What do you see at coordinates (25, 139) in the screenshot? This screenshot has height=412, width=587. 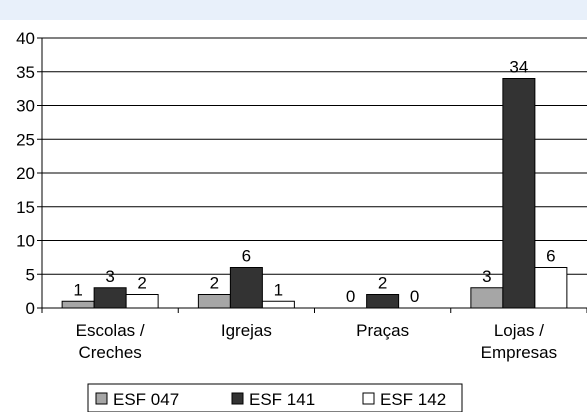 I see `y-tick-label: 25` at bounding box center [25, 139].